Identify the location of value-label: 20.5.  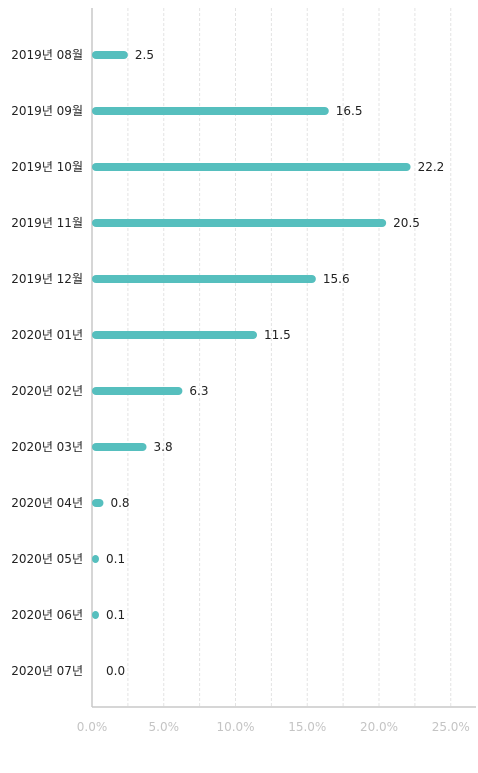
(406, 223).